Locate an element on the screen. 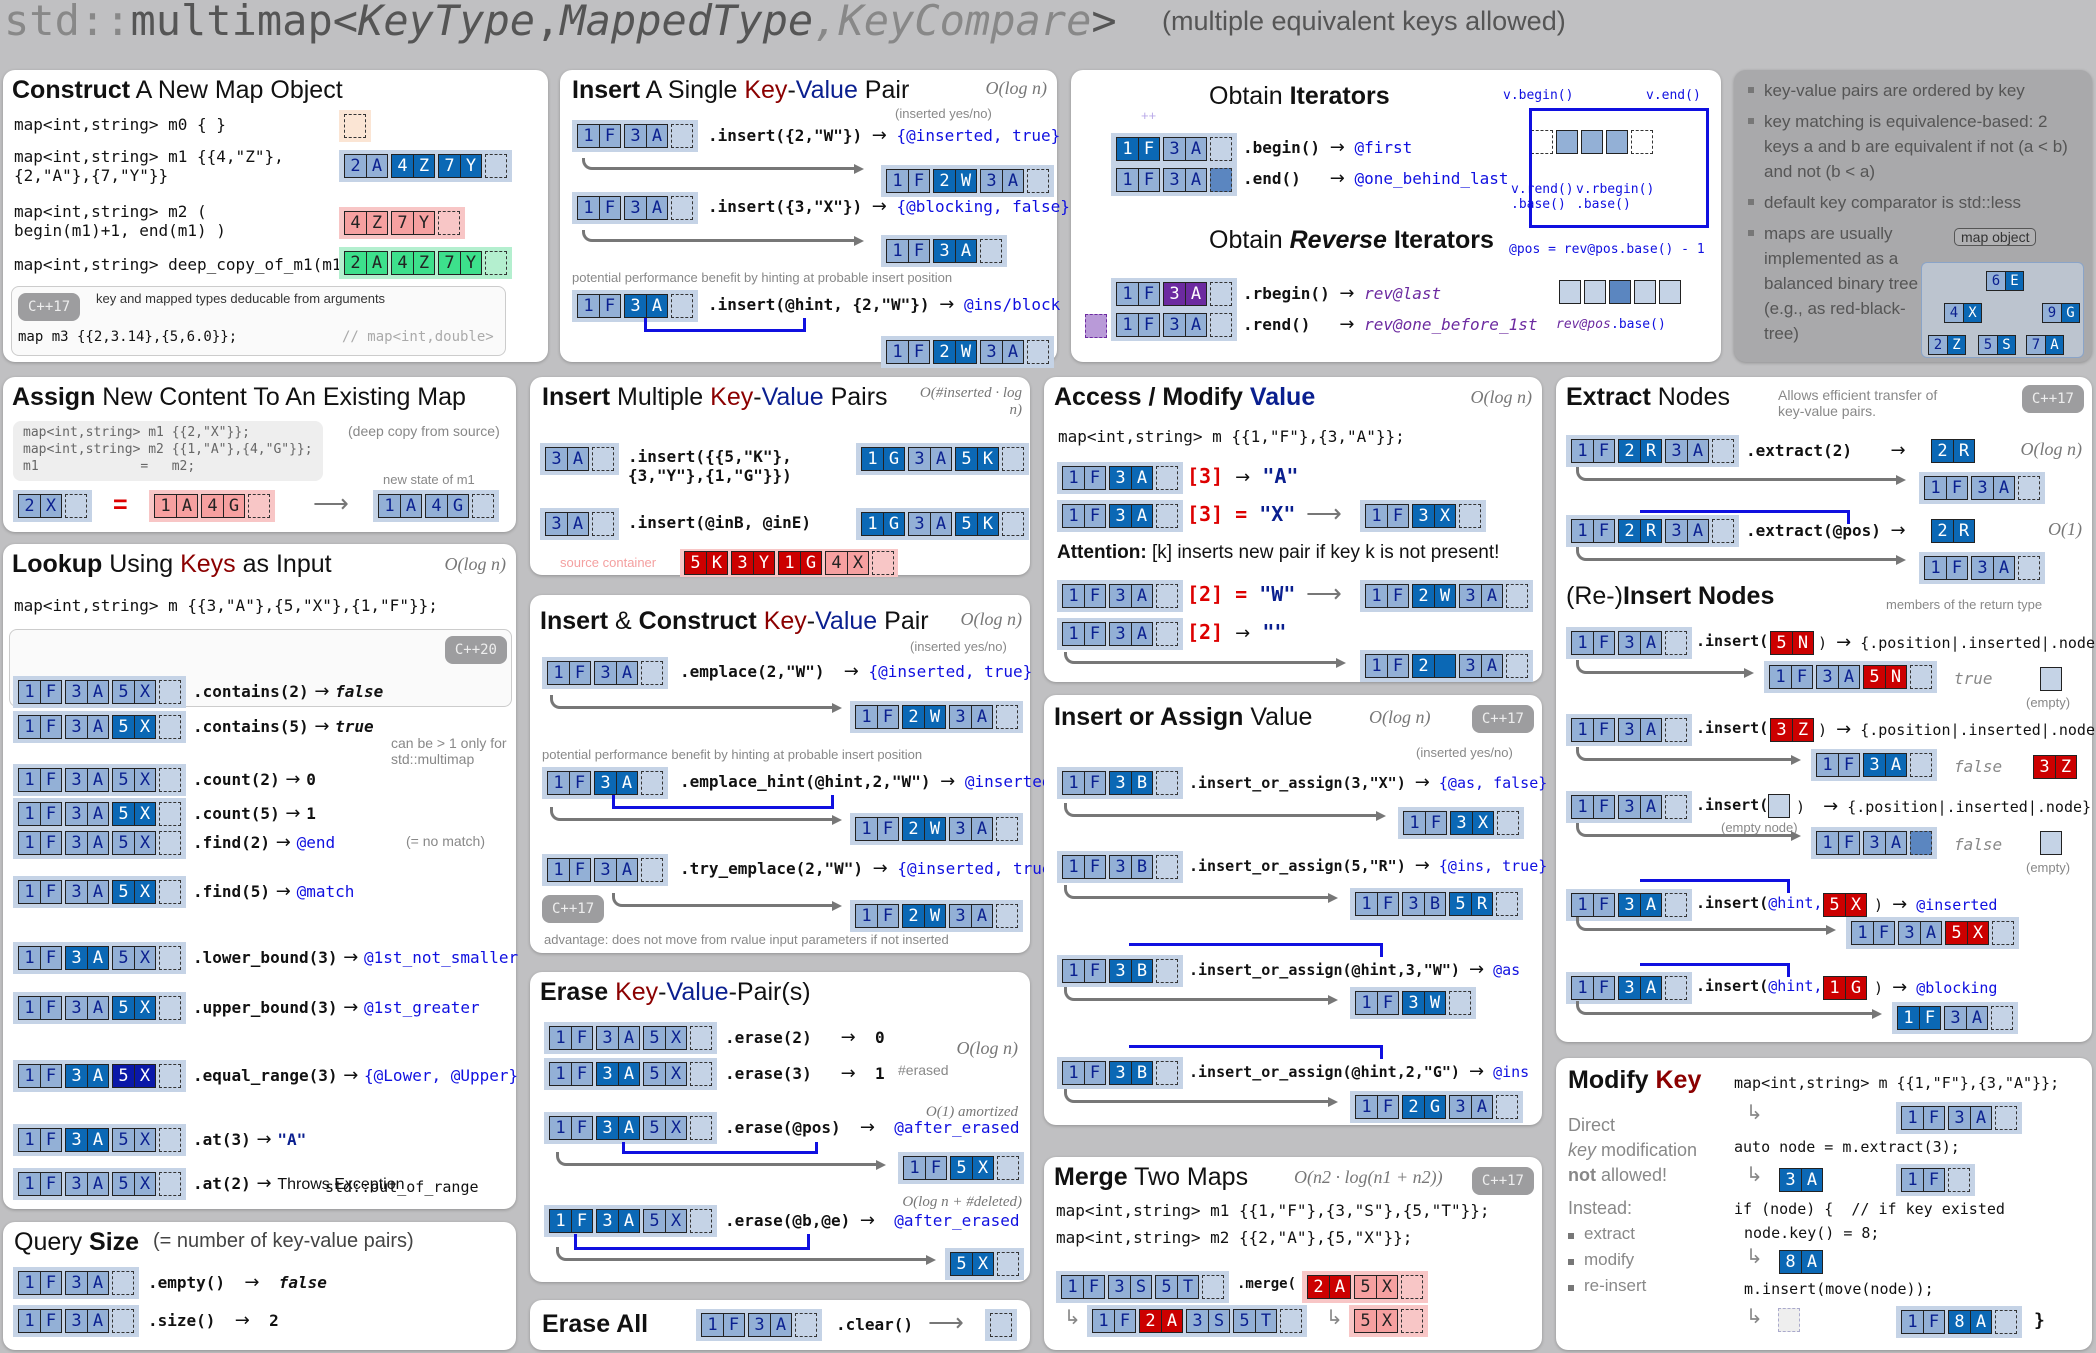  call: .erase(@pos) → @after_erased is located at coordinates (872, 1127).